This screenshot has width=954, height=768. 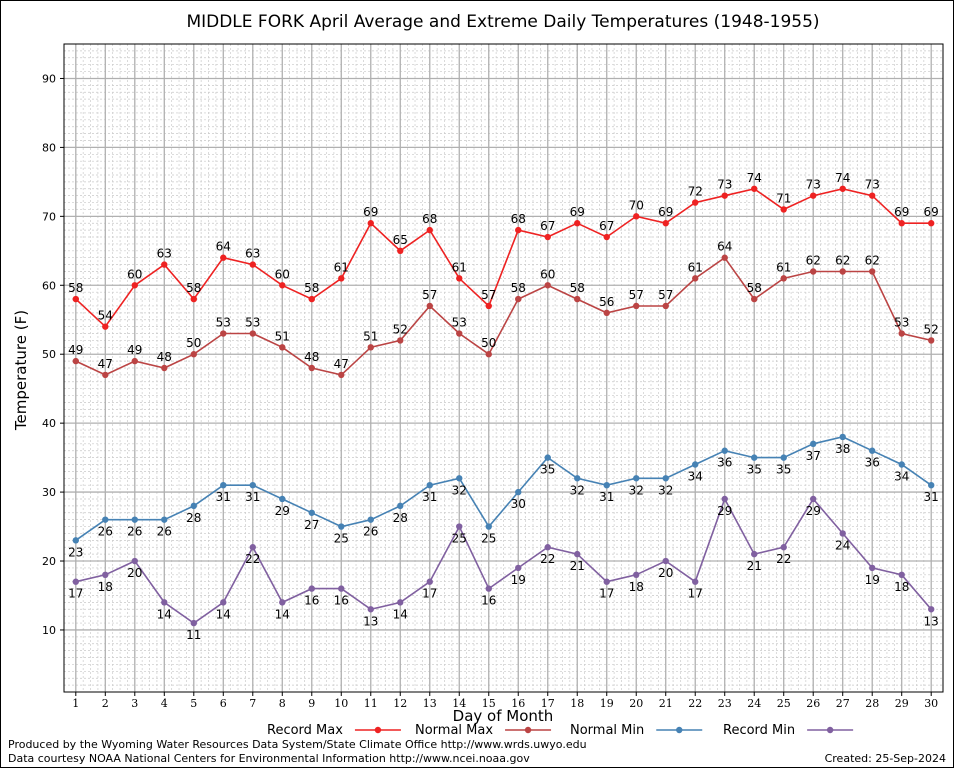 I want to click on data-label: 30, so click(x=518, y=504).